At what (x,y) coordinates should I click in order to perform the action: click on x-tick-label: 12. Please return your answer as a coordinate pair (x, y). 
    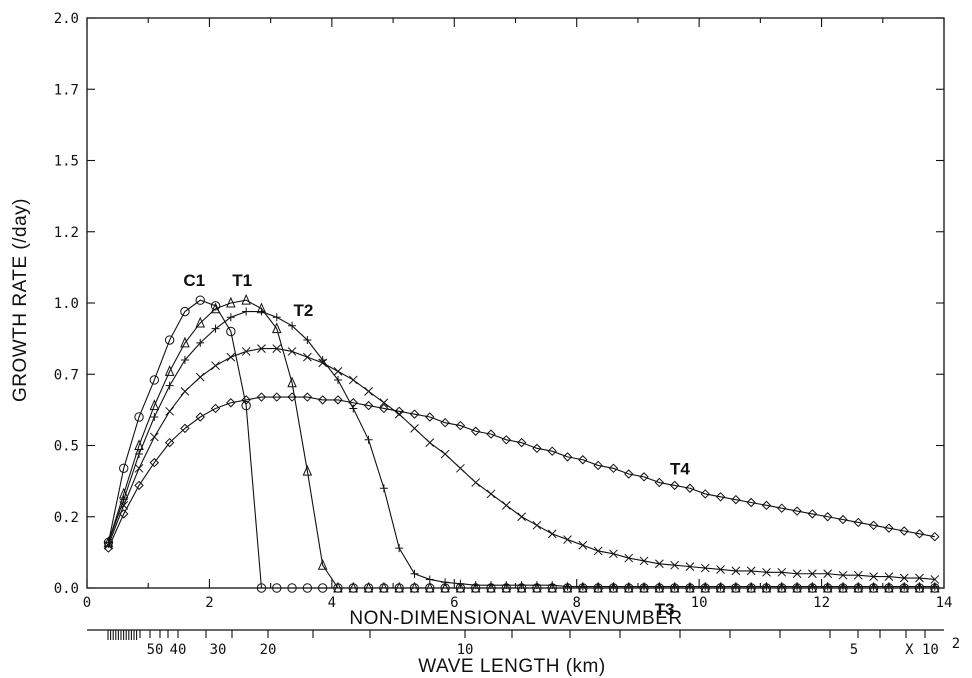
    Looking at the image, I should click on (821, 603).